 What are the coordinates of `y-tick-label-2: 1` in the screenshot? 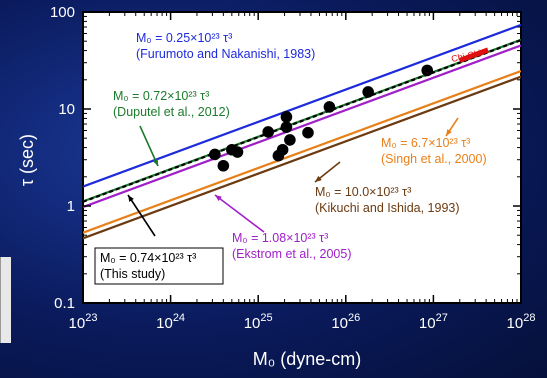 It's located at (71, 206).